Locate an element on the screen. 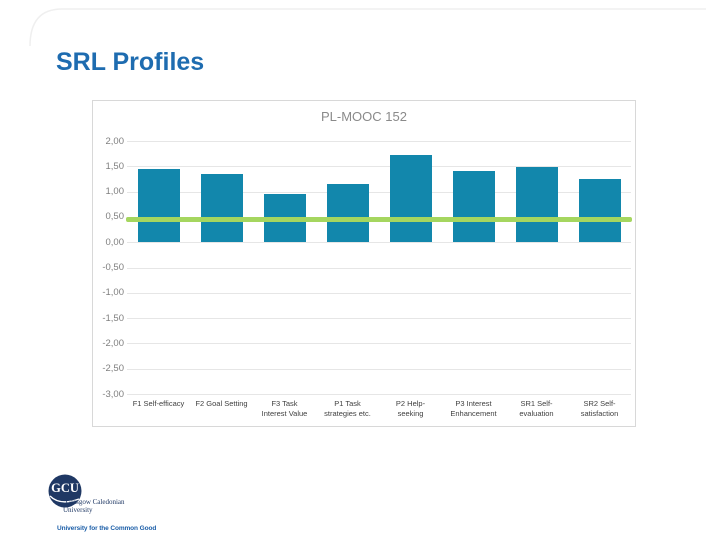 The height and width of the screenshot is (540, 720). x-axis-label: P3 Interest Enhancement is located at coordinates (473, 408).